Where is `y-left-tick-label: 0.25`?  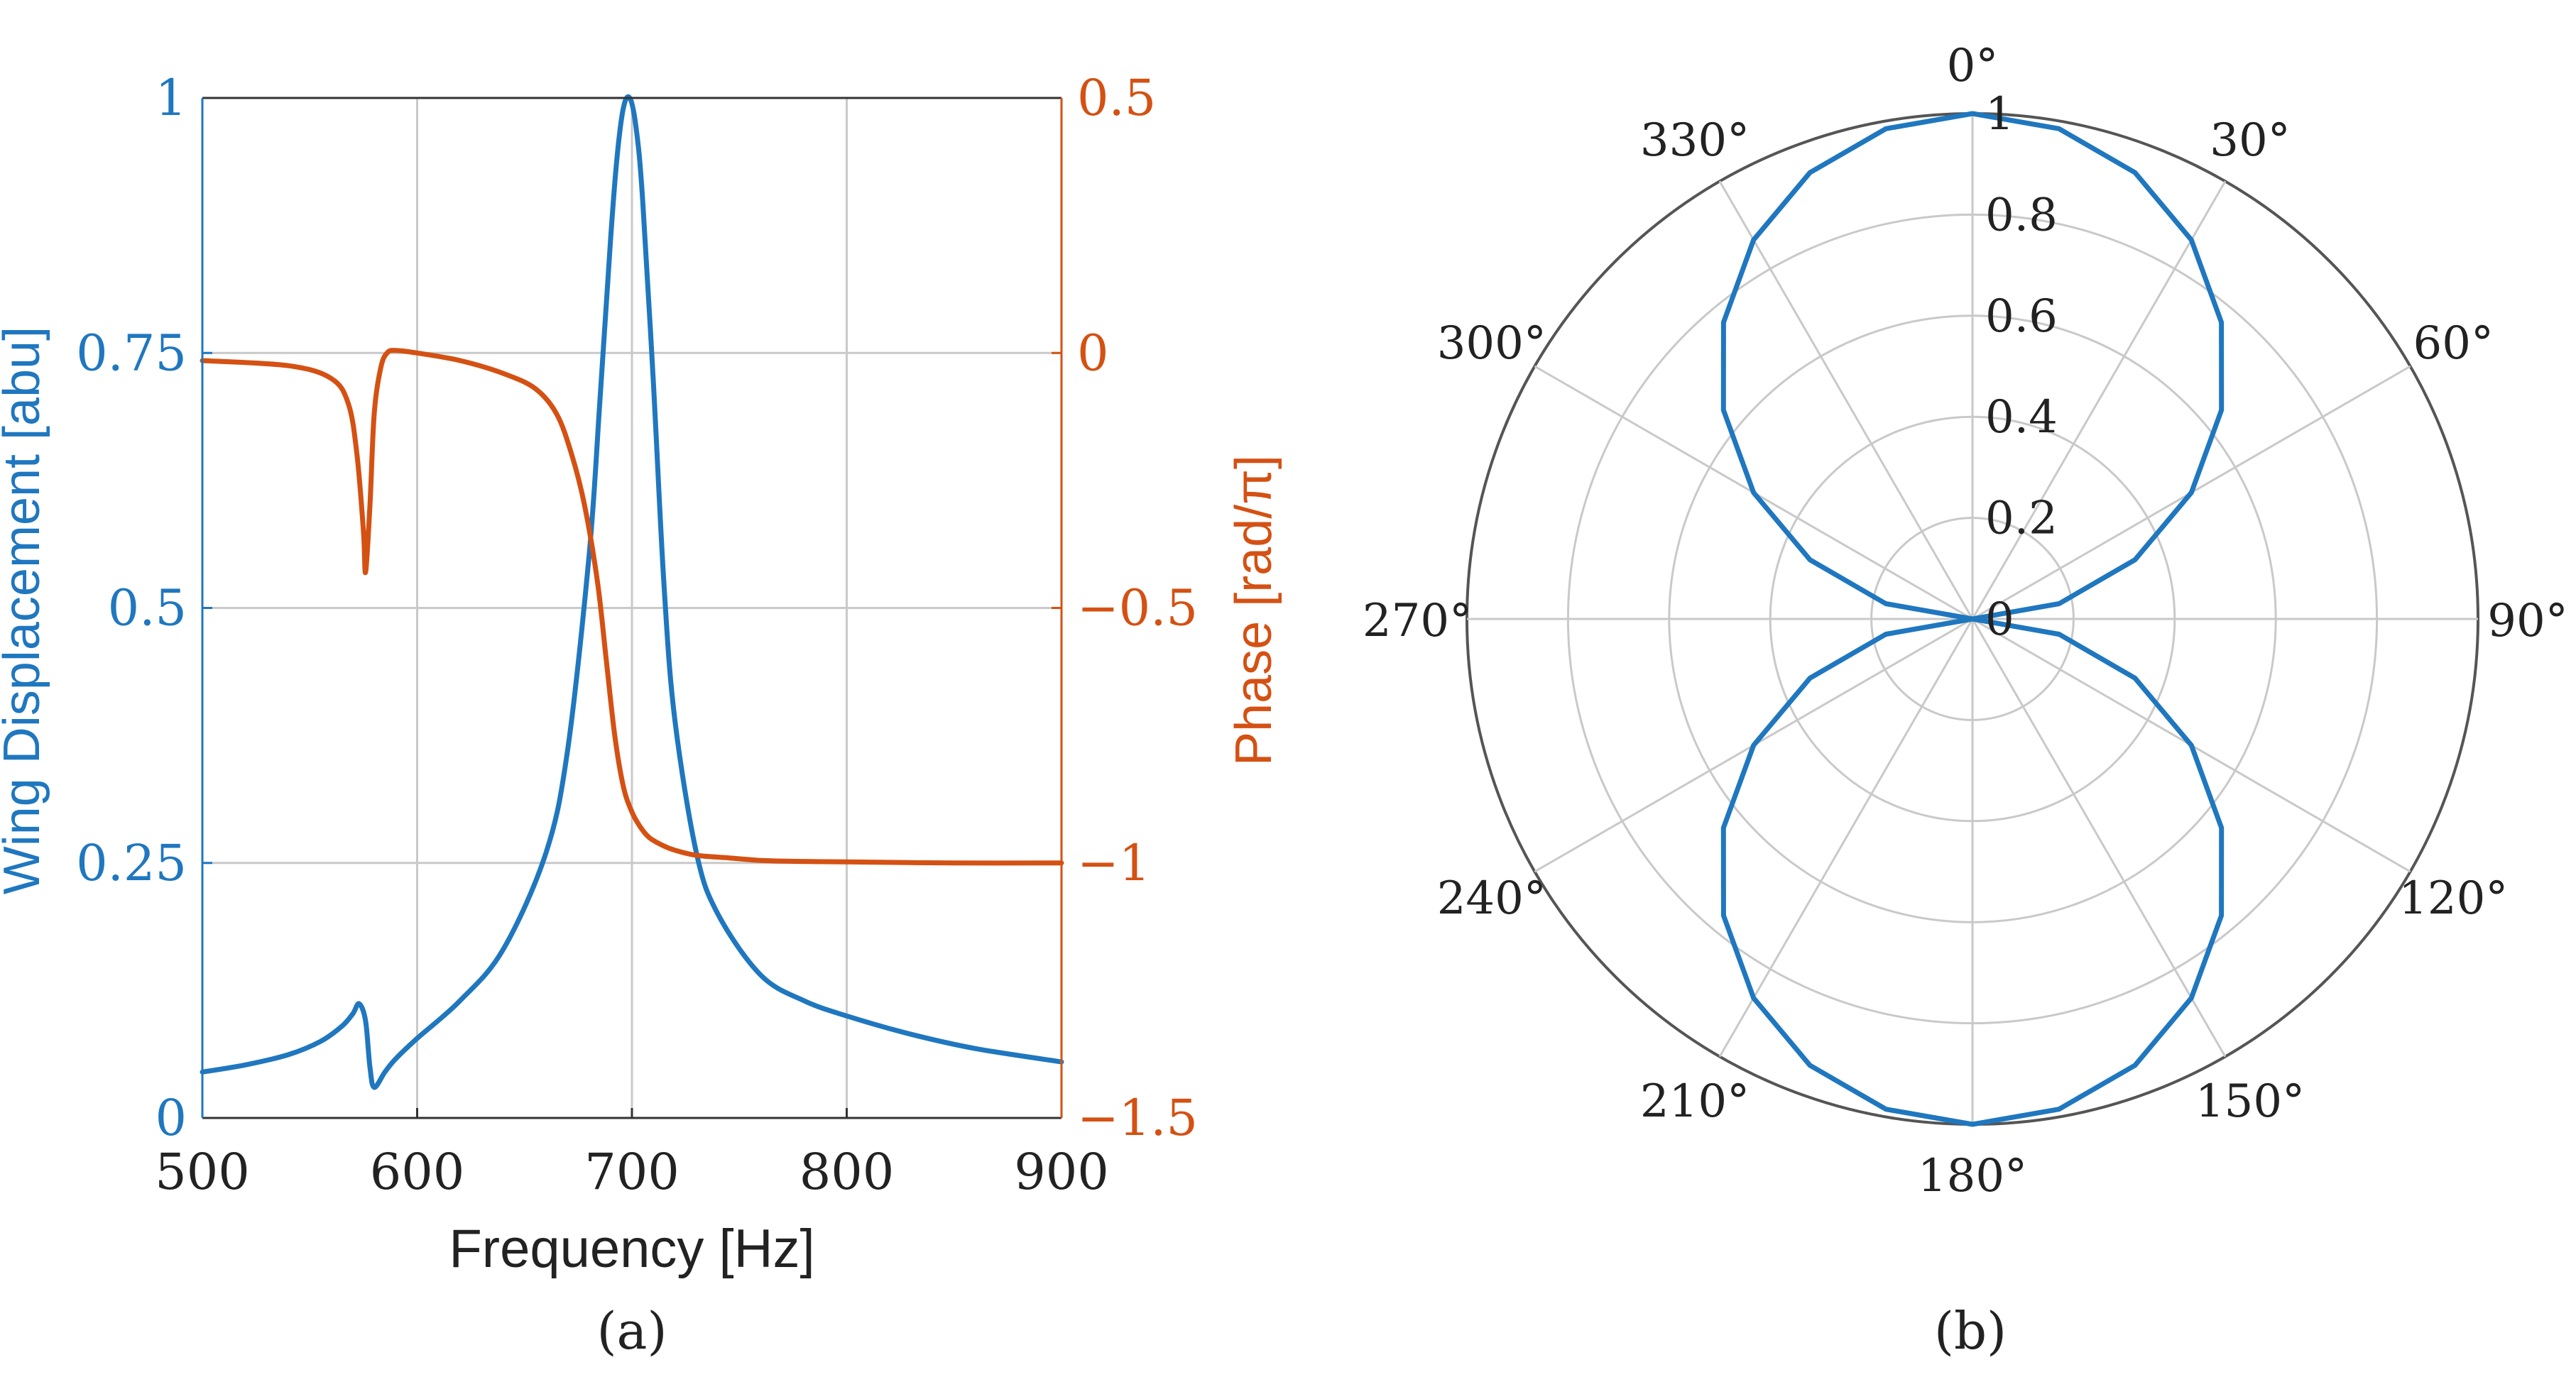 y-left-tick-label: 0.25 is located at coordinates (131, 863).